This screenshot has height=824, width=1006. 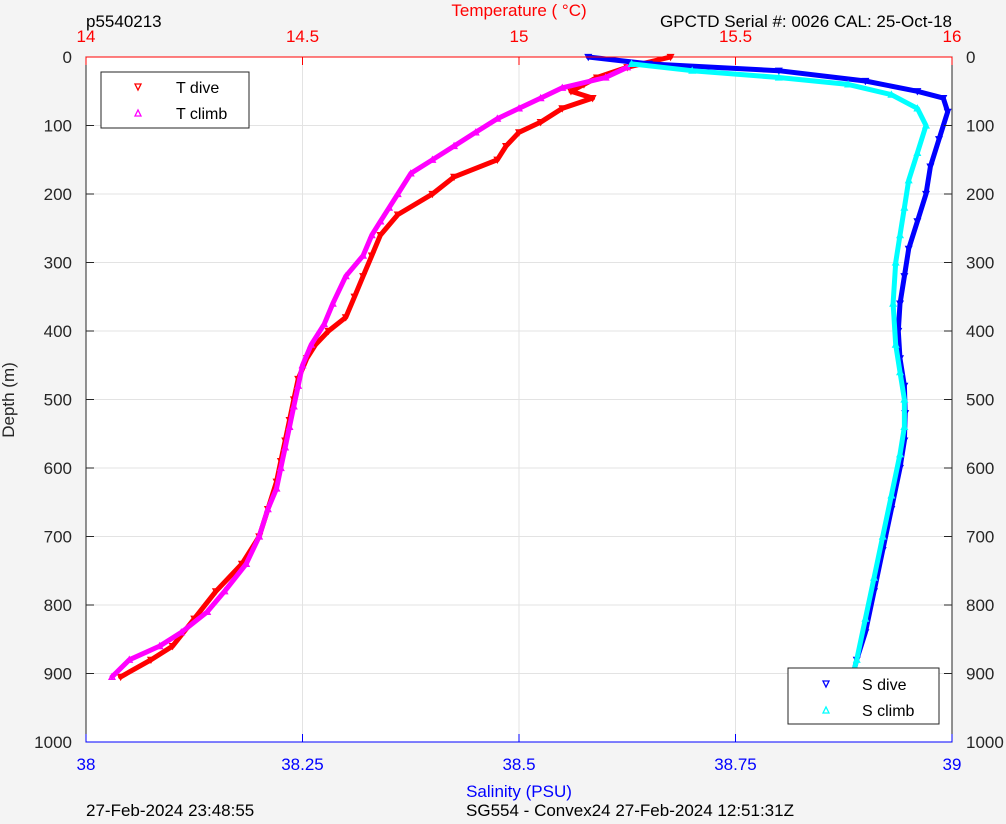 I want to click on footer-mission: SG554 - Convex24 27-Feb-2024 12:51:31Z, so click(x=630, y=810).